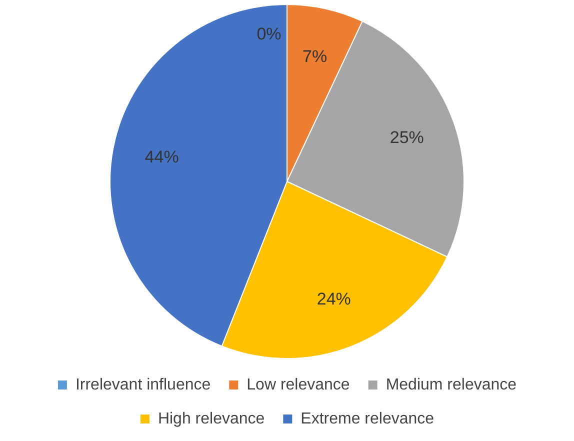 The height and width of the screenshot is (441, 574). I want to click on legend-label: Medium relevance, so click(451, 385).